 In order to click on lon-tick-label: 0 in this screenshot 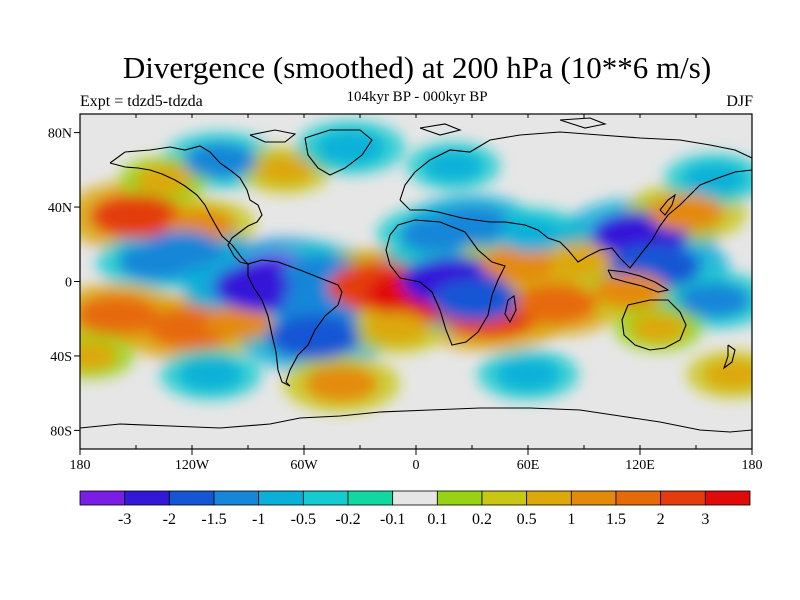, I will do `click(416, 465)`.